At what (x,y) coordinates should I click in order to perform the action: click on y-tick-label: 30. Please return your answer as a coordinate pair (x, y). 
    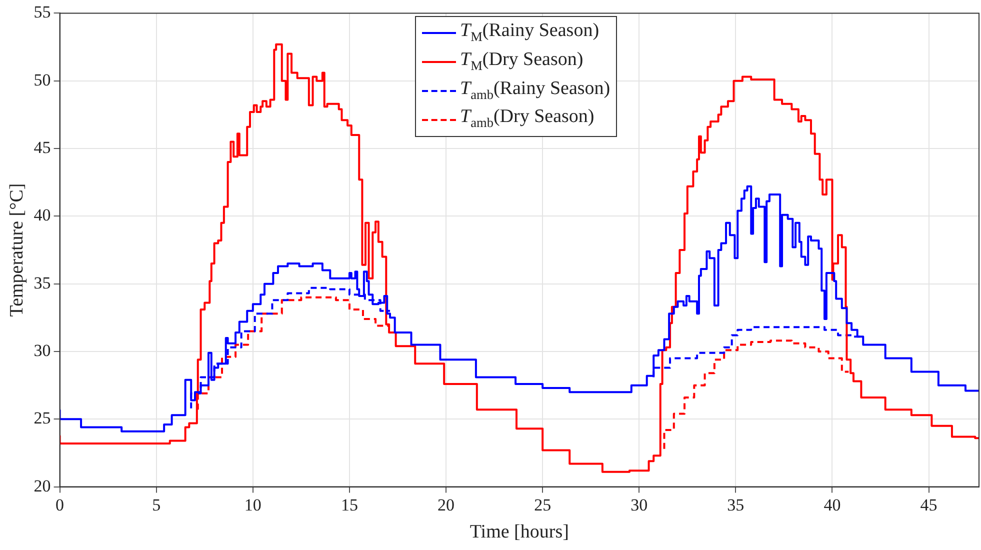
    Looking at the image, I should click on (42, 350).